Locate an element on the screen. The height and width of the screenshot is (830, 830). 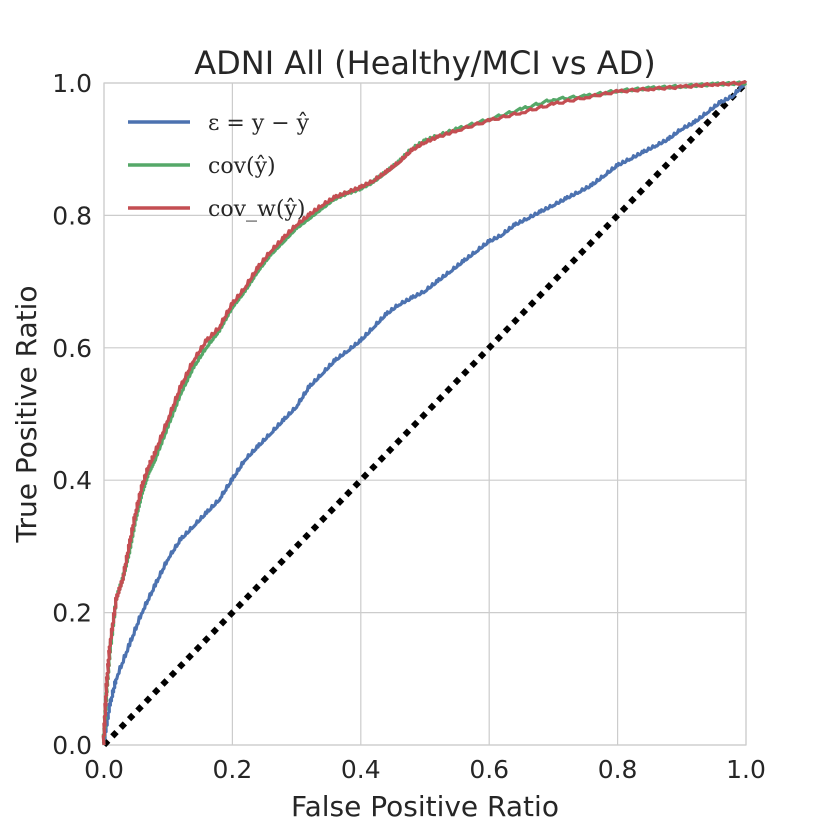
y-tick-label: 0.2 is located at coordinates (72, 613).